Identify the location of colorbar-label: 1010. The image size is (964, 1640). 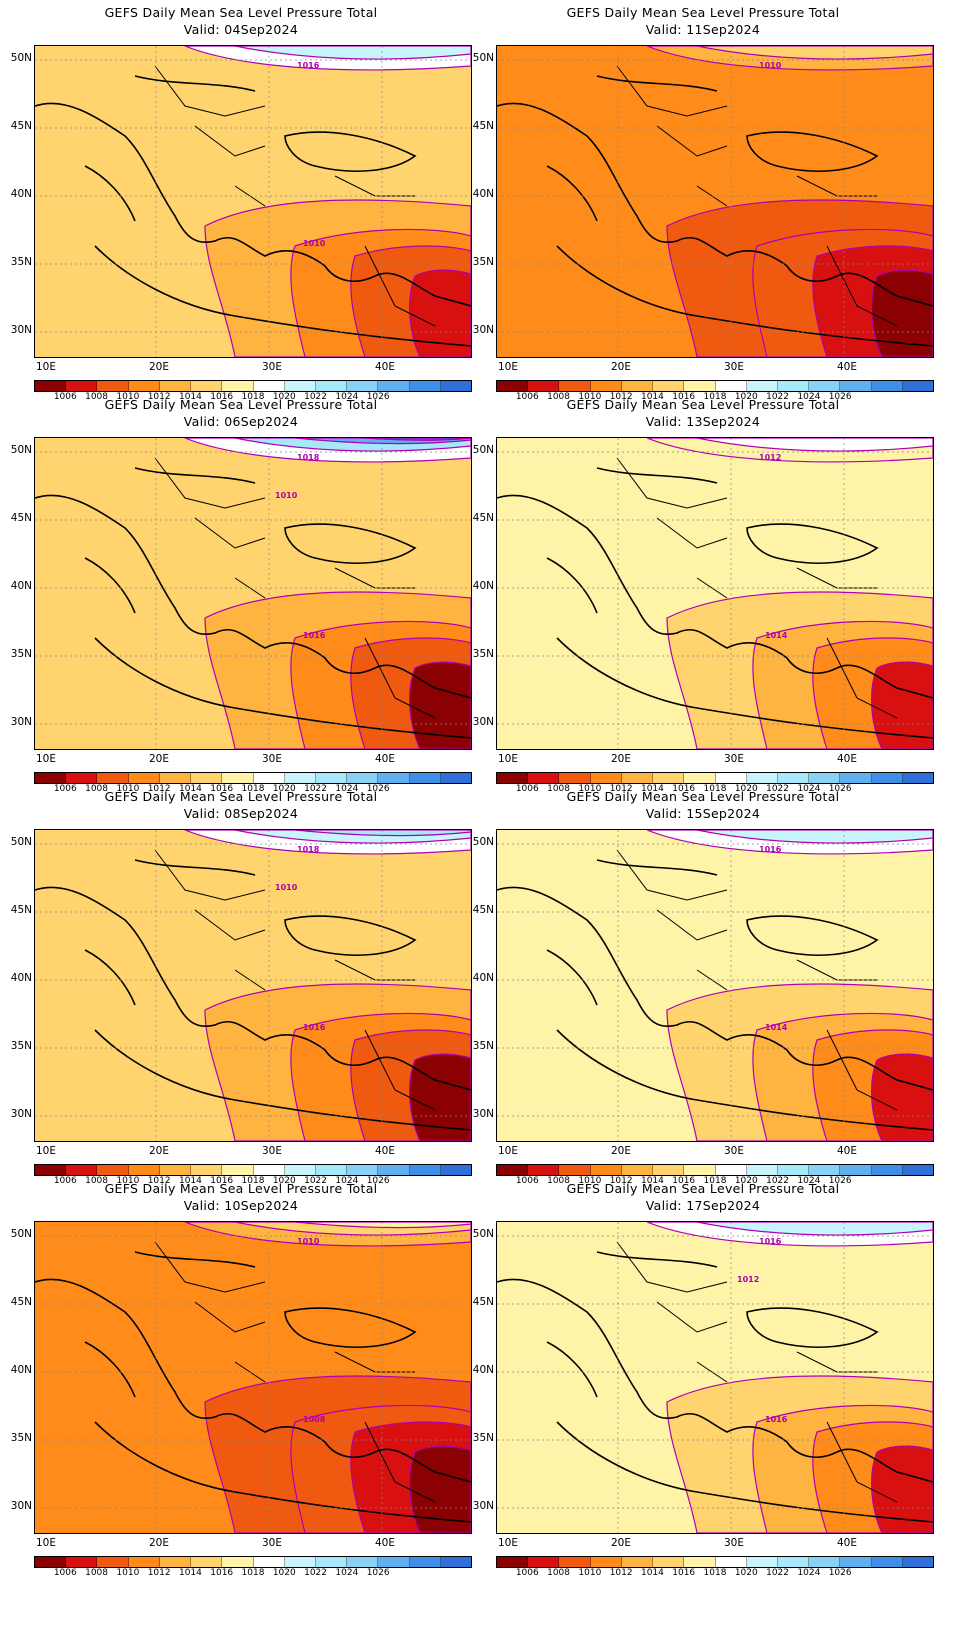
(590, 1573).